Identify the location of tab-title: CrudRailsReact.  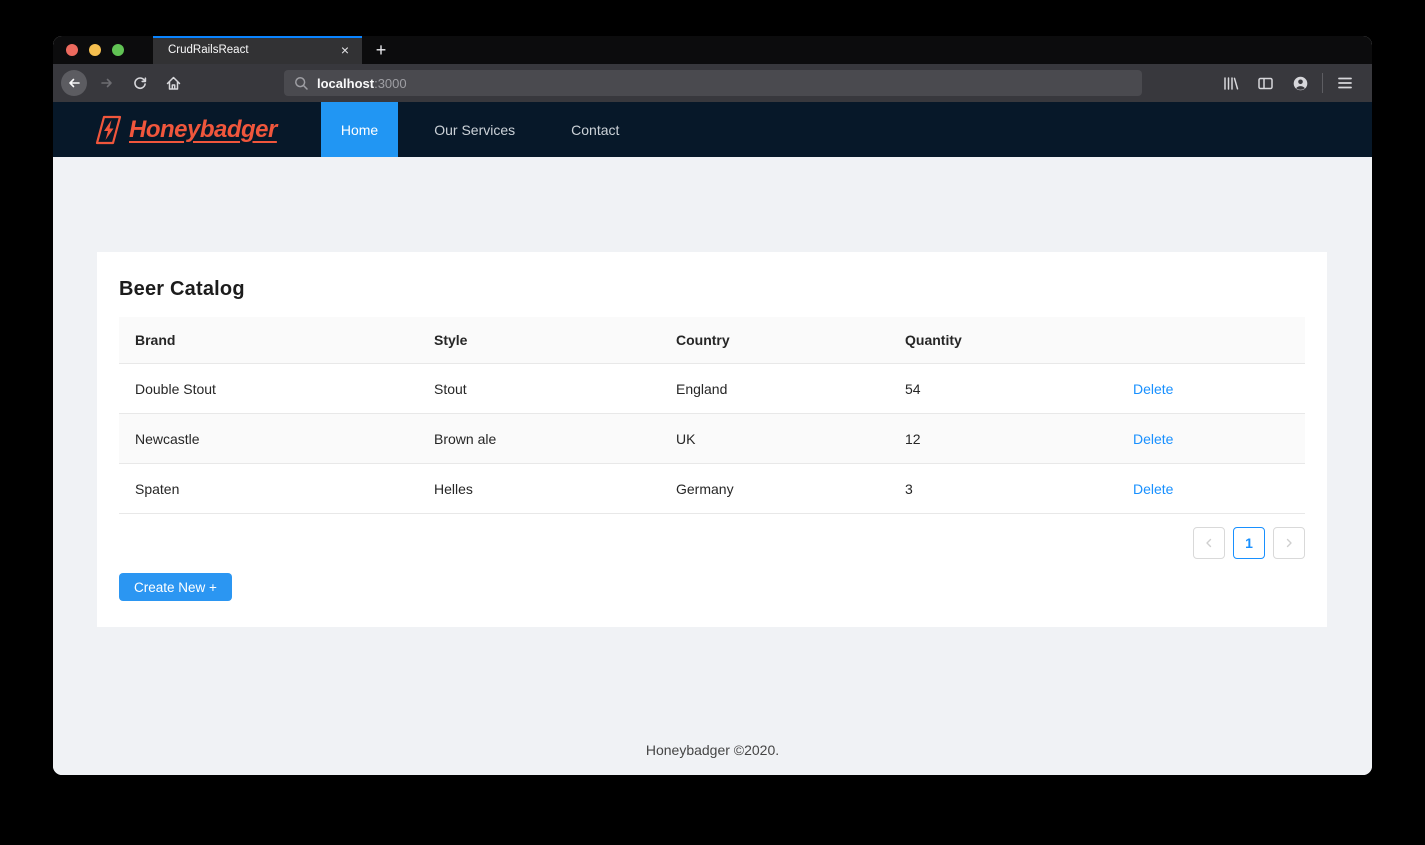
(208, 50).